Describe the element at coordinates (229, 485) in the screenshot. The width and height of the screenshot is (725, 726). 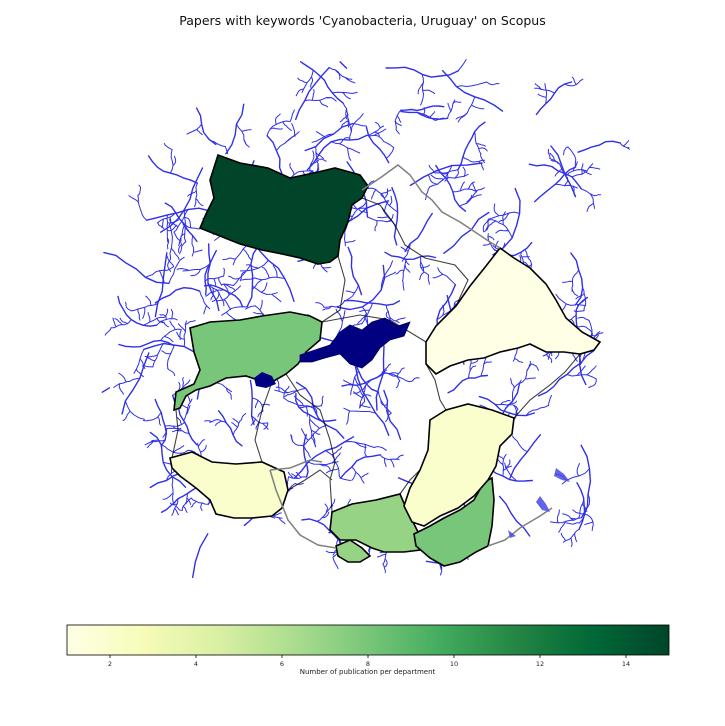
I see `department-soriano` at that location.